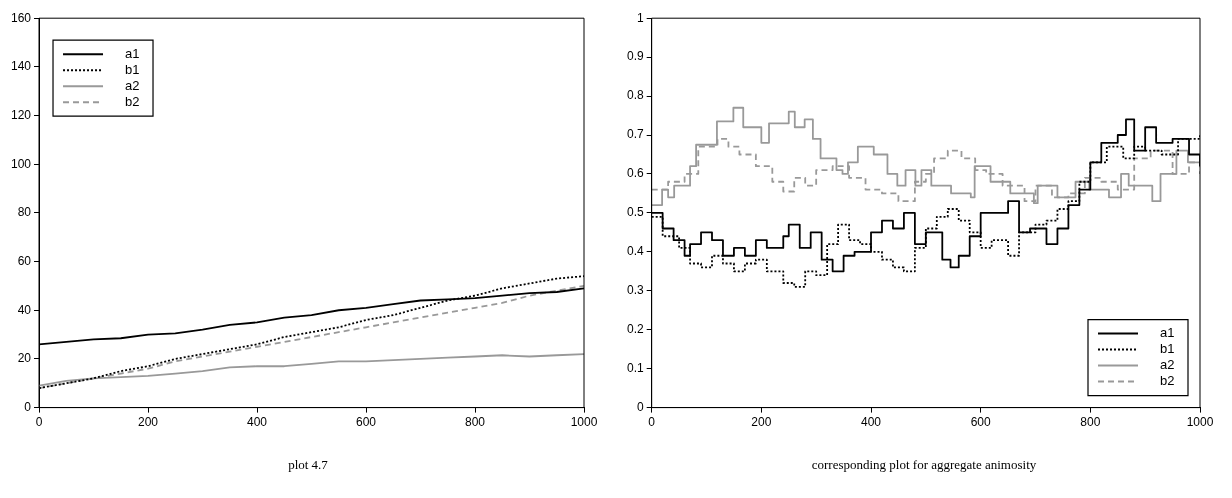 The image size is (1232, 498). I want to click on y-tick-label: 0.6, so click(635, 173).